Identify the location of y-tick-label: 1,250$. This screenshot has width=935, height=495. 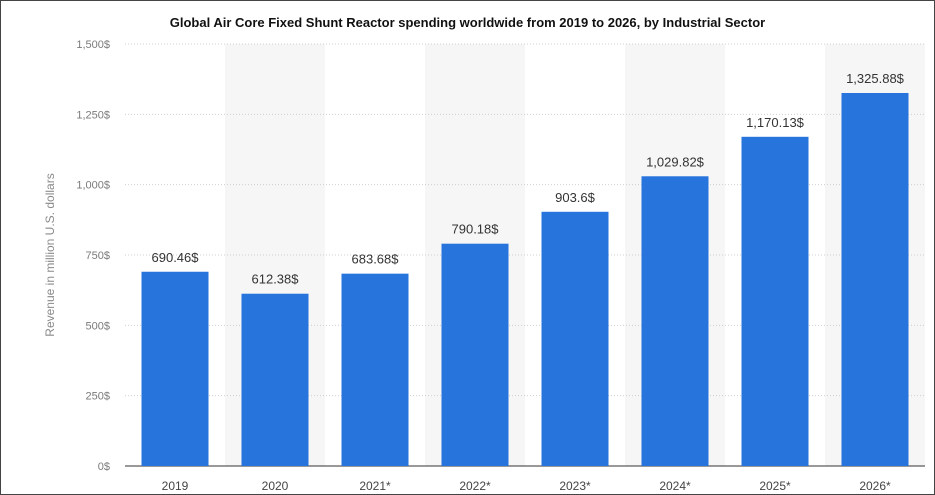
(93, 115).